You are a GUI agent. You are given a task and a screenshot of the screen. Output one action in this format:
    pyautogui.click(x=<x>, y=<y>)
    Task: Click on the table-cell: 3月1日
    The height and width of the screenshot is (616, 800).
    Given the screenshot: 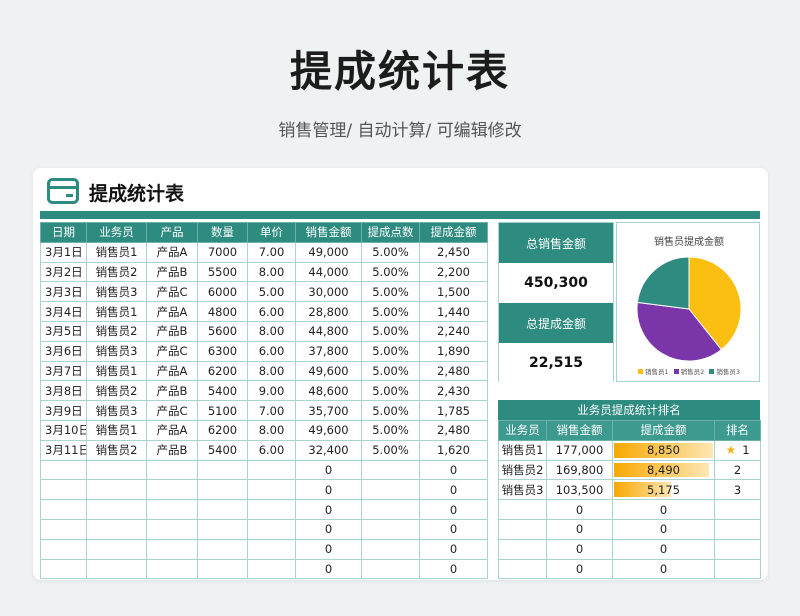 What is the action you would take?
    pyautogui.click(x=63, y=252)
    